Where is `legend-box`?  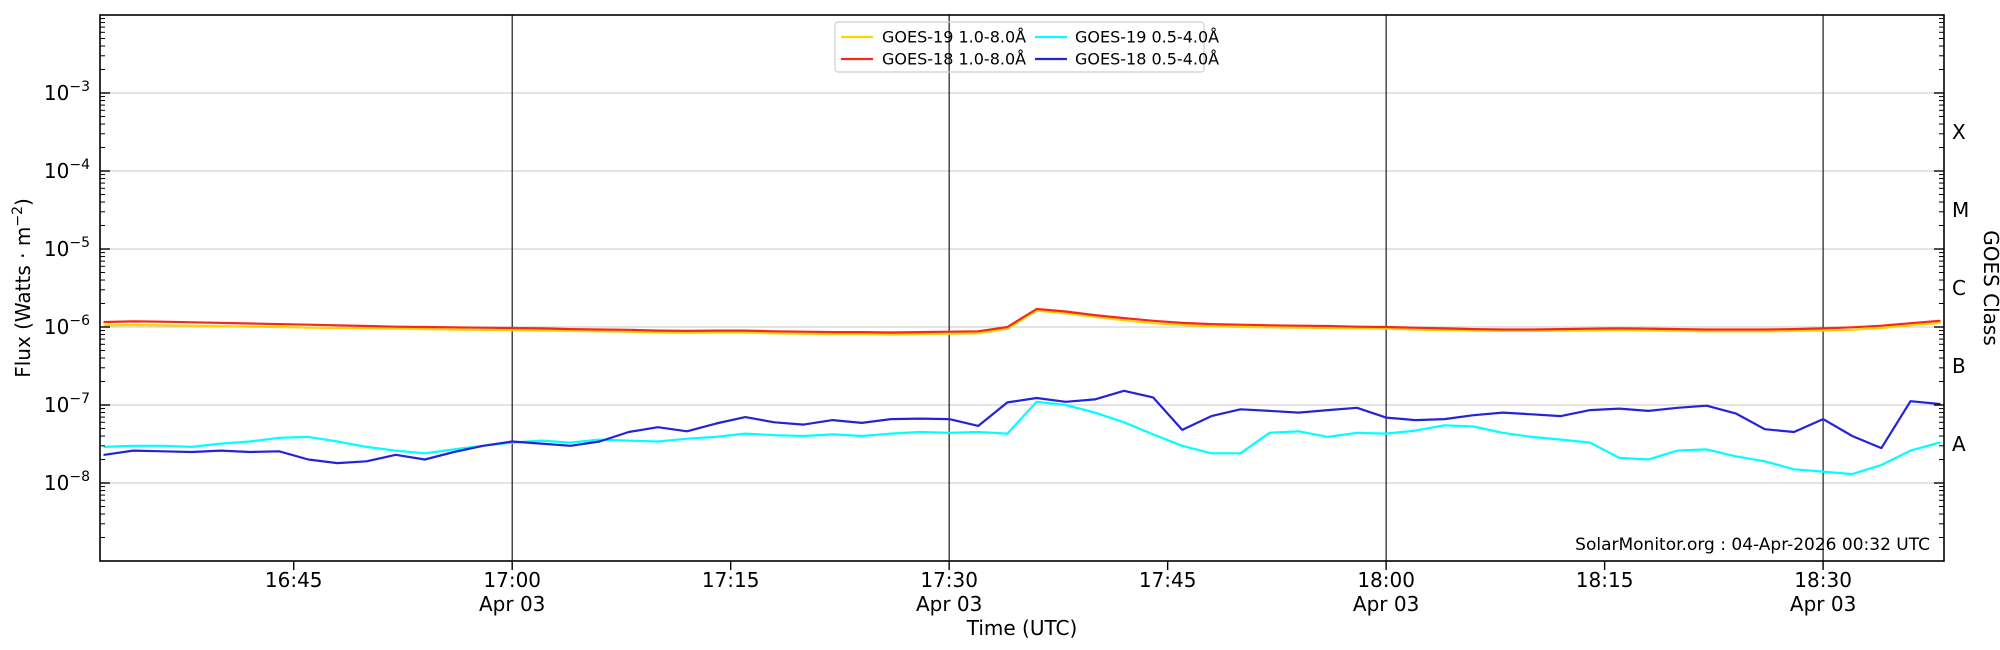
legend-box is located at coordinates (1019, 47).